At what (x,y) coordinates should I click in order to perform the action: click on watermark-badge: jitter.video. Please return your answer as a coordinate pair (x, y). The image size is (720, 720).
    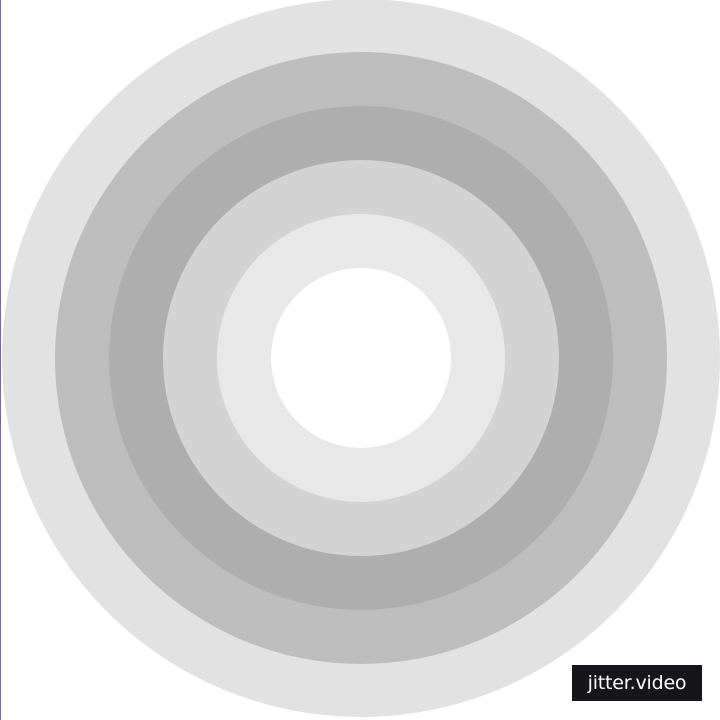
    Looking at the image, I should click on (637, 683).